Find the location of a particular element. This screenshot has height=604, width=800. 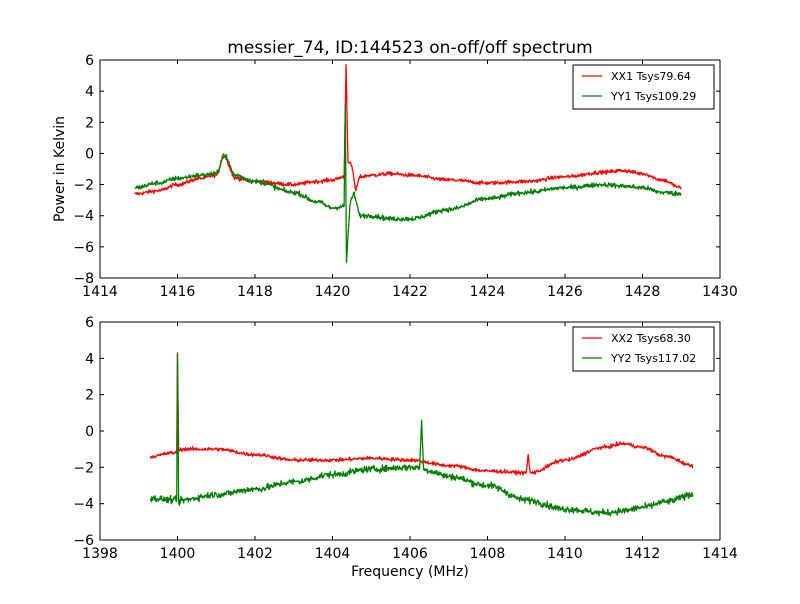

x-tick-label: 1430 is located at coordinates (720, 292).